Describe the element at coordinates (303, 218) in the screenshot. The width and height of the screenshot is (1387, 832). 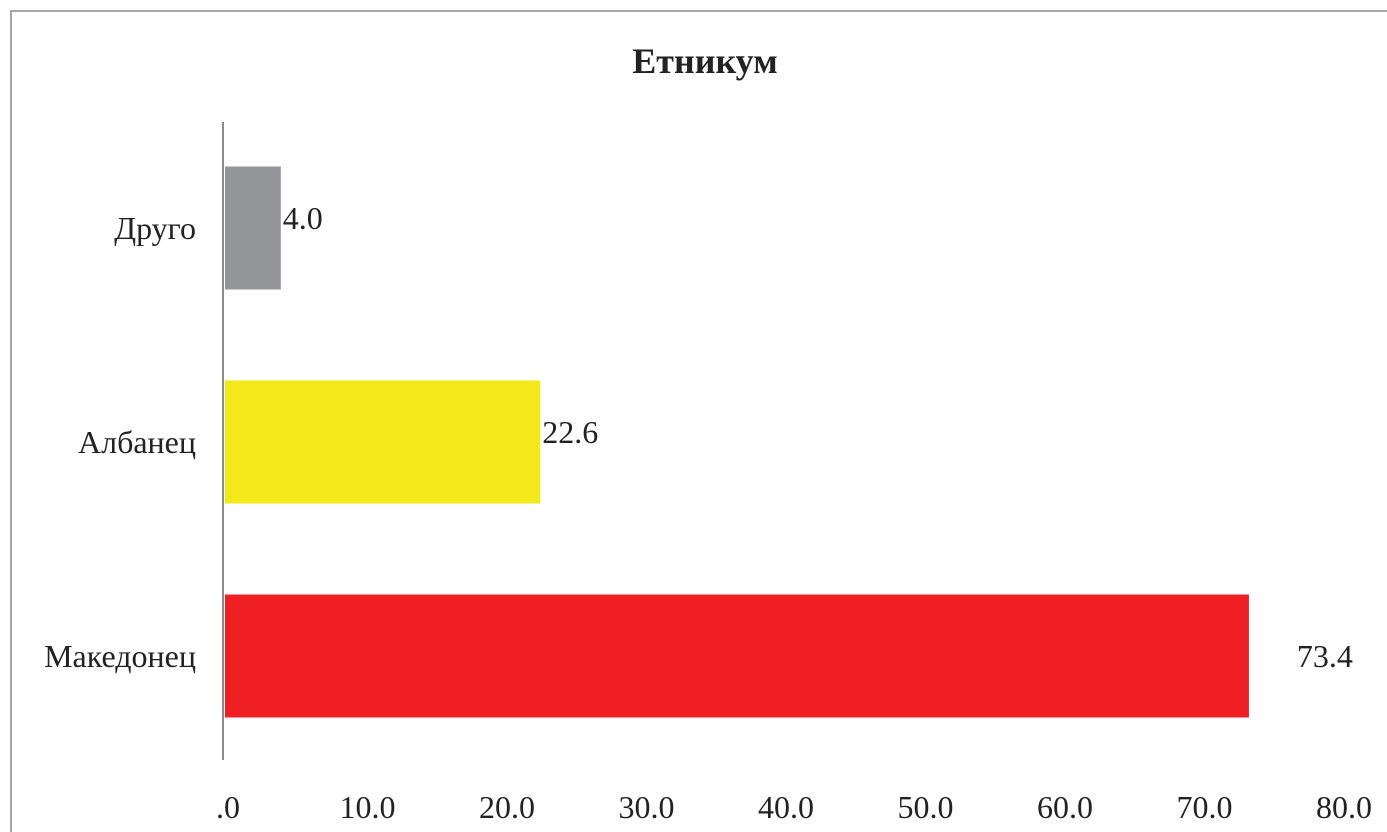
I see `data-label: 4.0` at that location.